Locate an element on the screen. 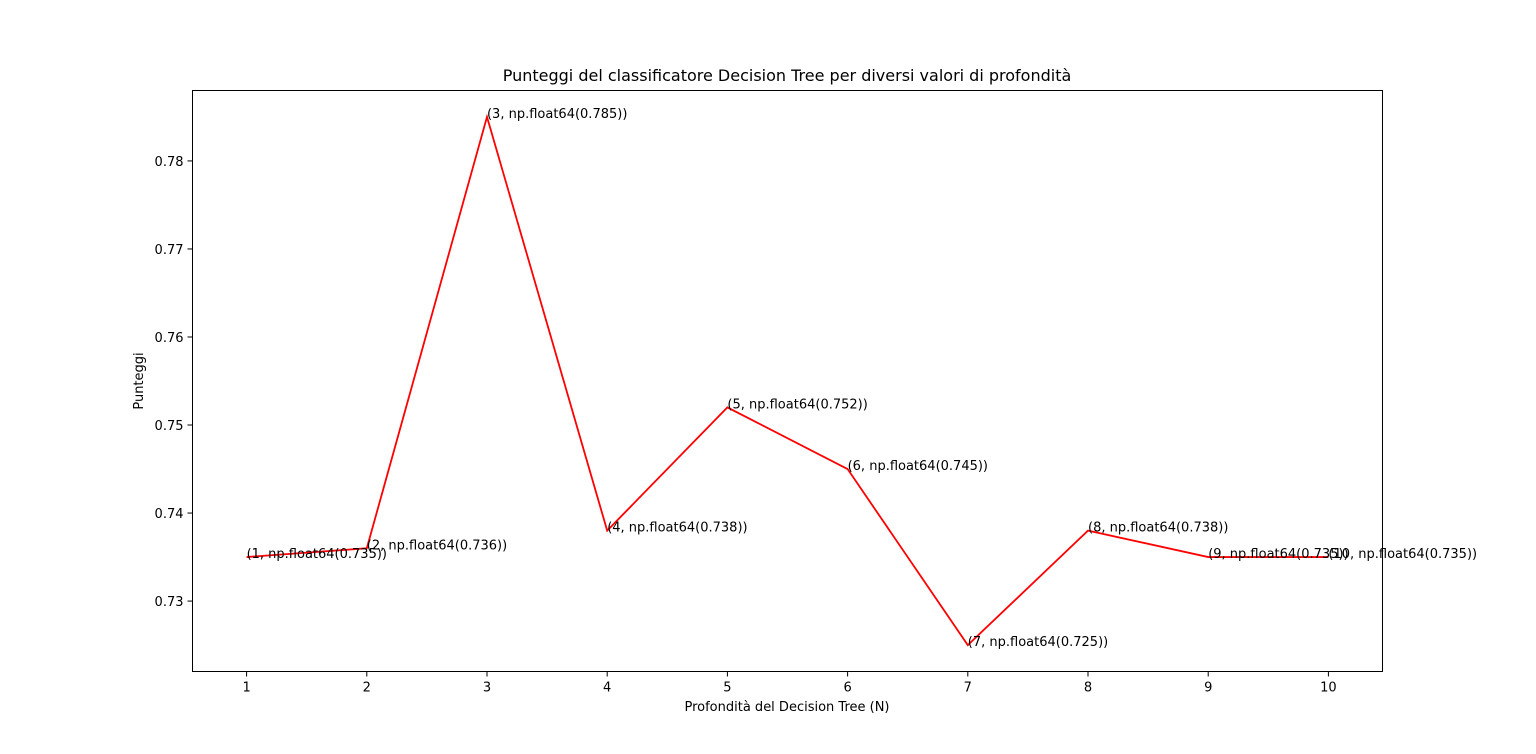 The image size is (1536, 754). y-tick-label: 0.75 is located at coordinates (169, 426).